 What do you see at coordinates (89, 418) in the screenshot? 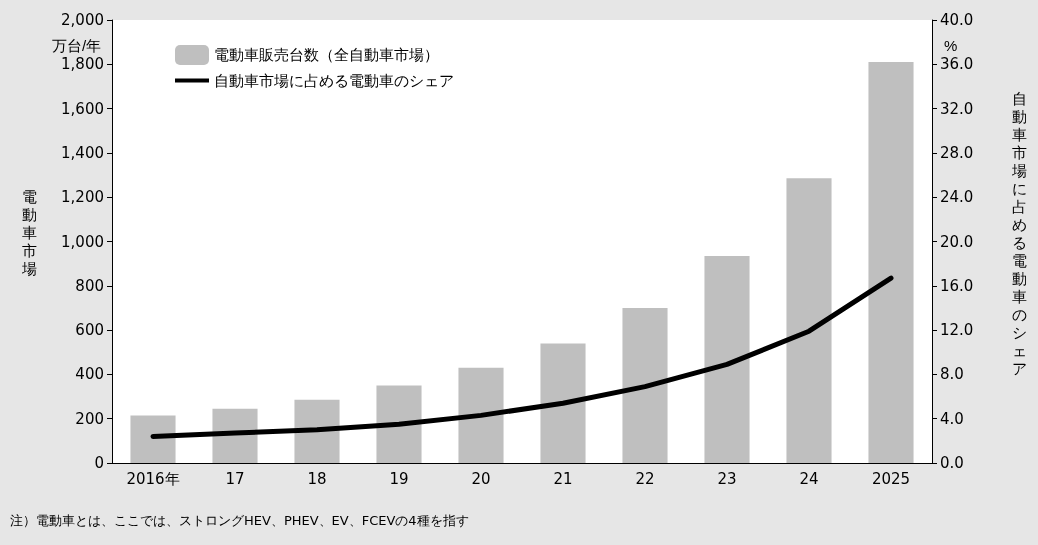
I see `y-tick-label: 200` at bounding box center [89, 418].